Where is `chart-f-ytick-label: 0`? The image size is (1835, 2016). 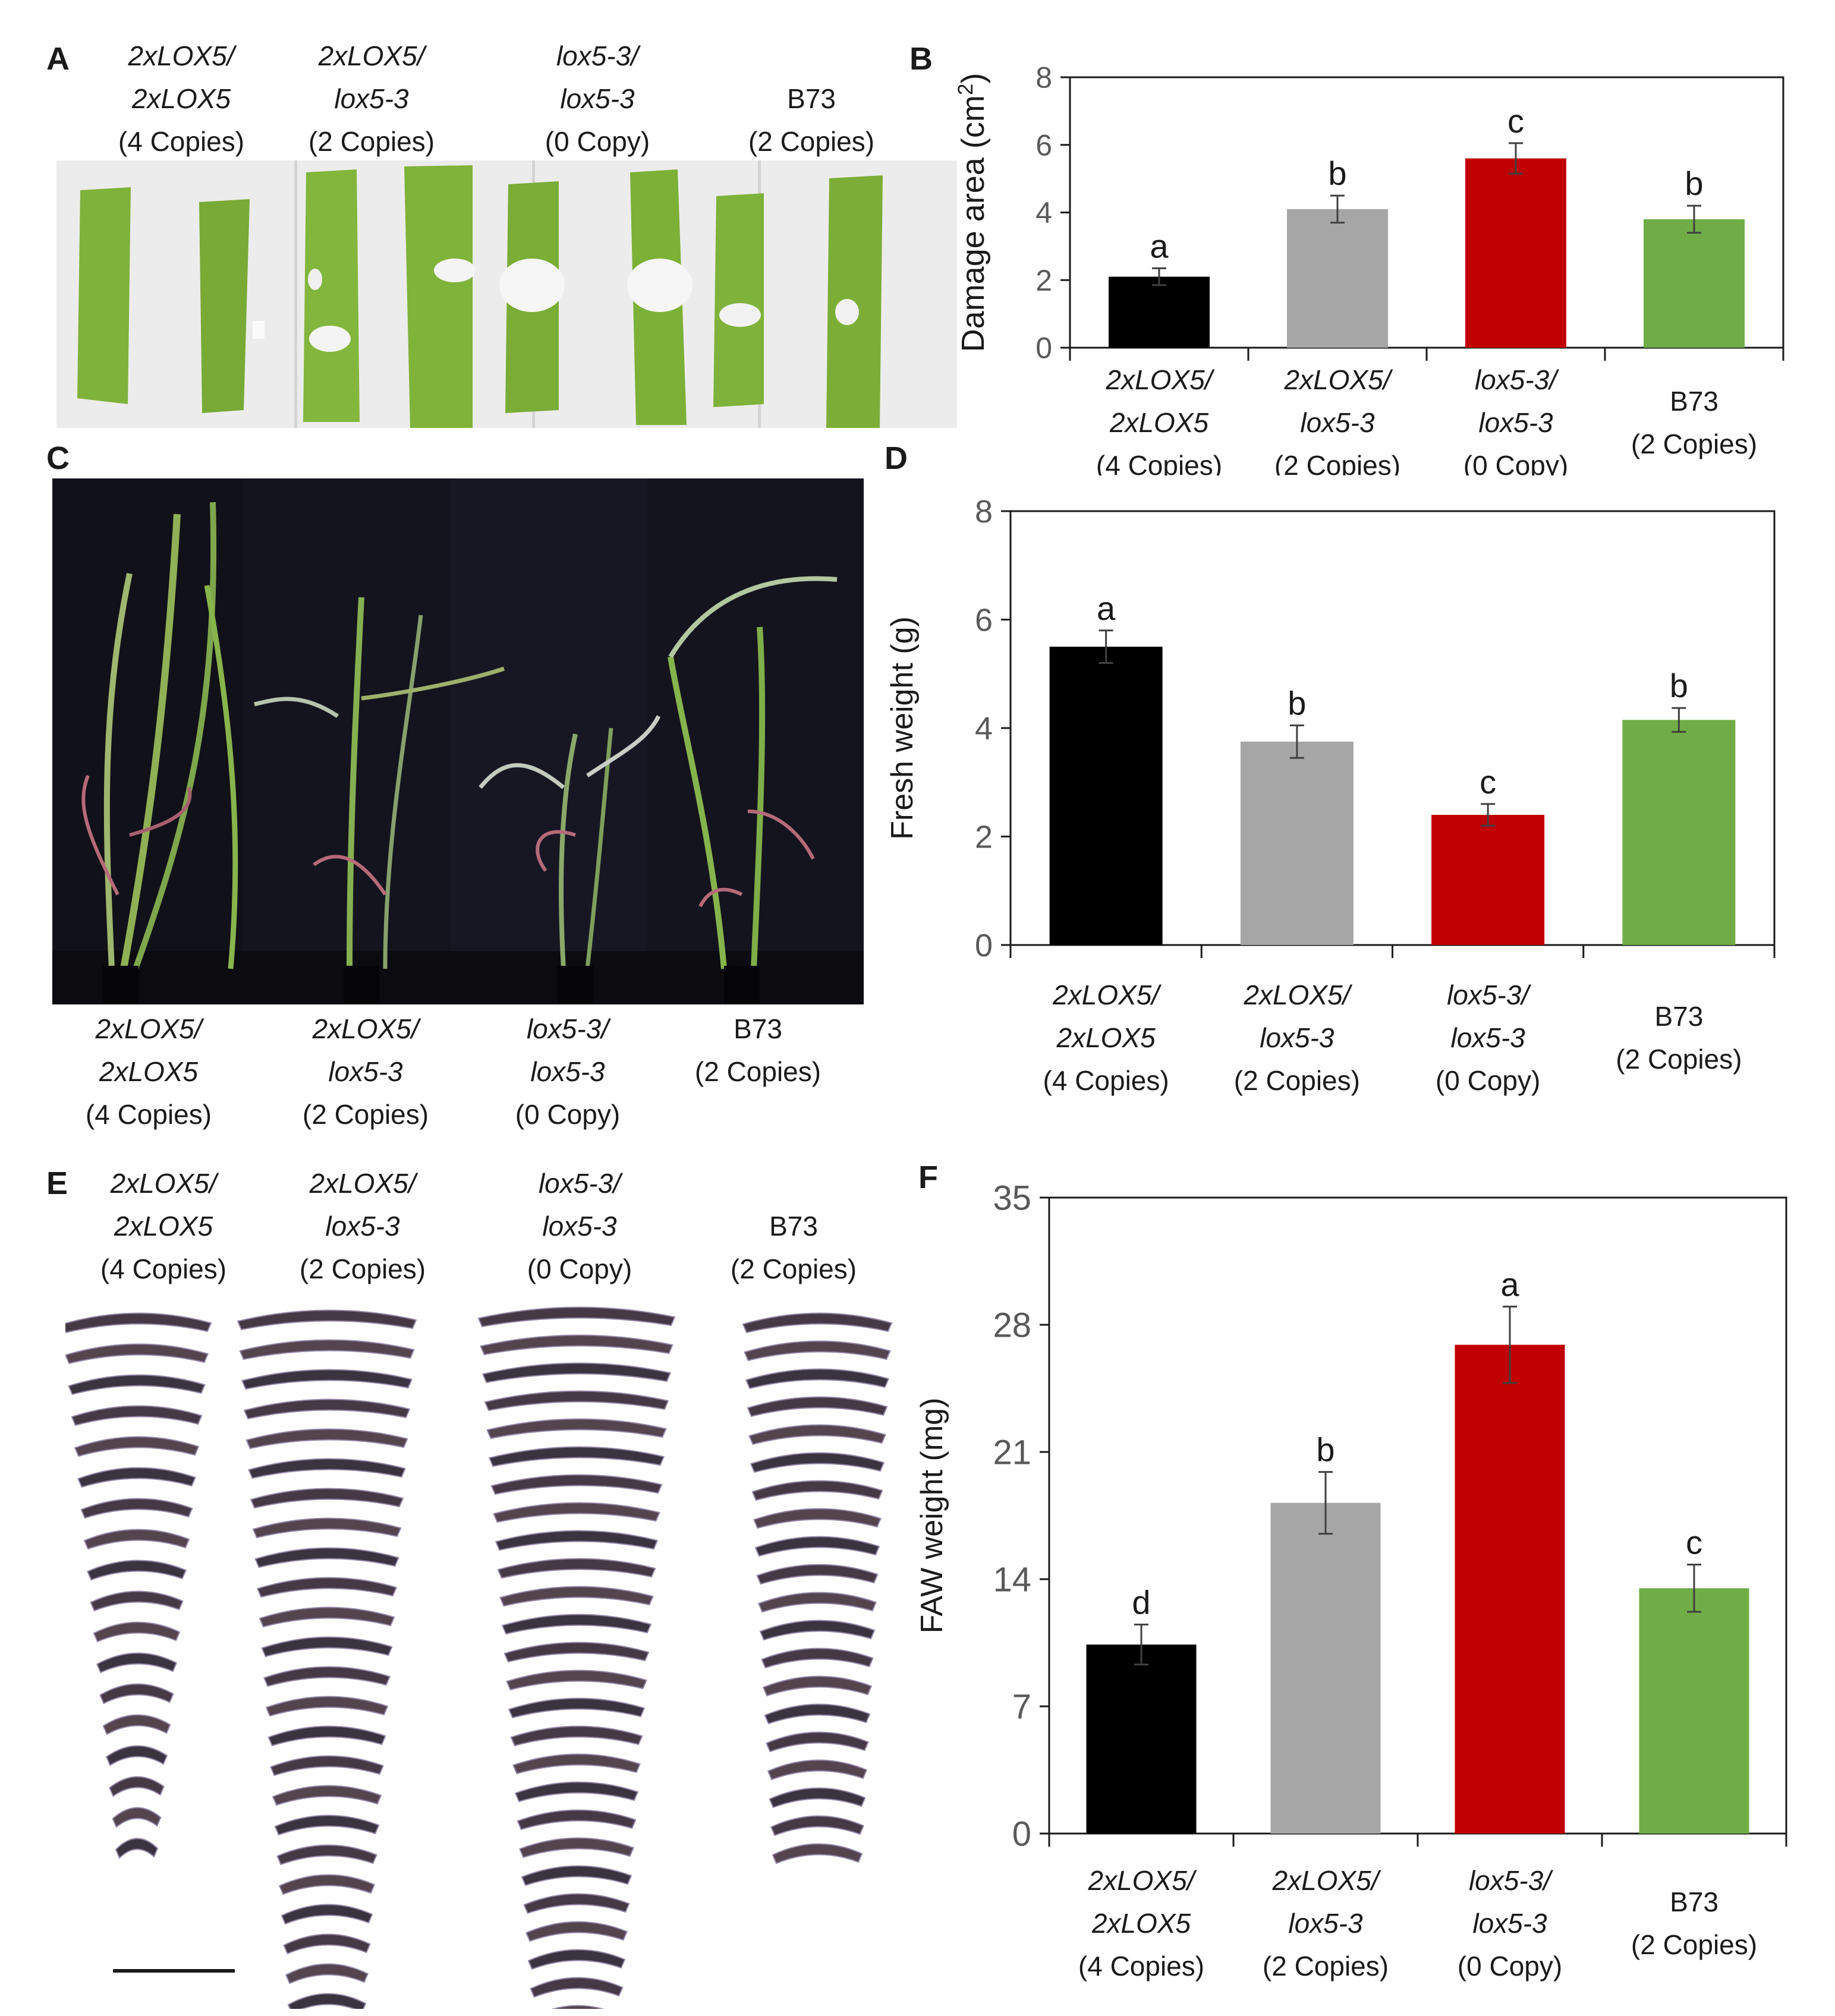 chart-f-ytick-label: 0 is located at coordinates (1021, 1834).